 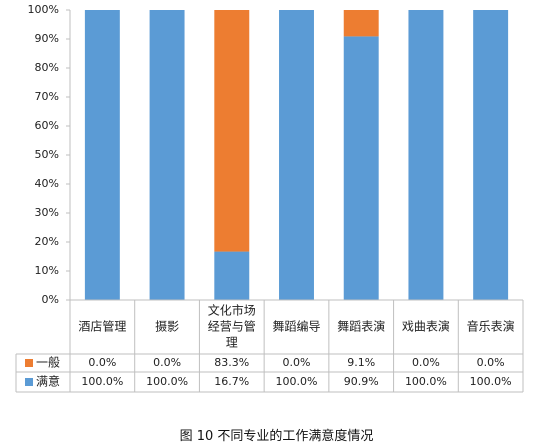 I want to click on y-tick-label: 80%, so click(x=47, y=67).